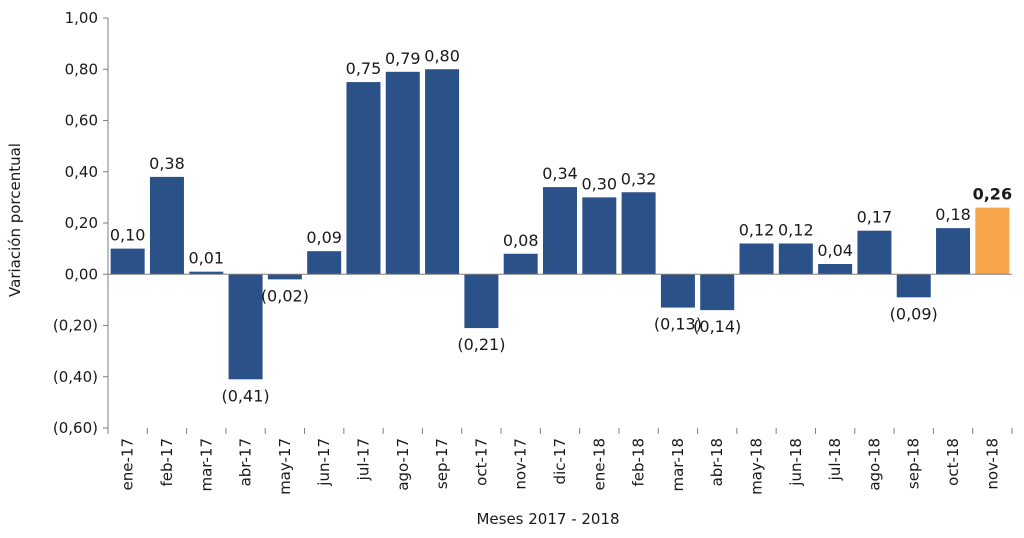  Describe the element at coordinates (167, 163) in the screenshot. I see `data-label-feb-17: 0,38` at that location.